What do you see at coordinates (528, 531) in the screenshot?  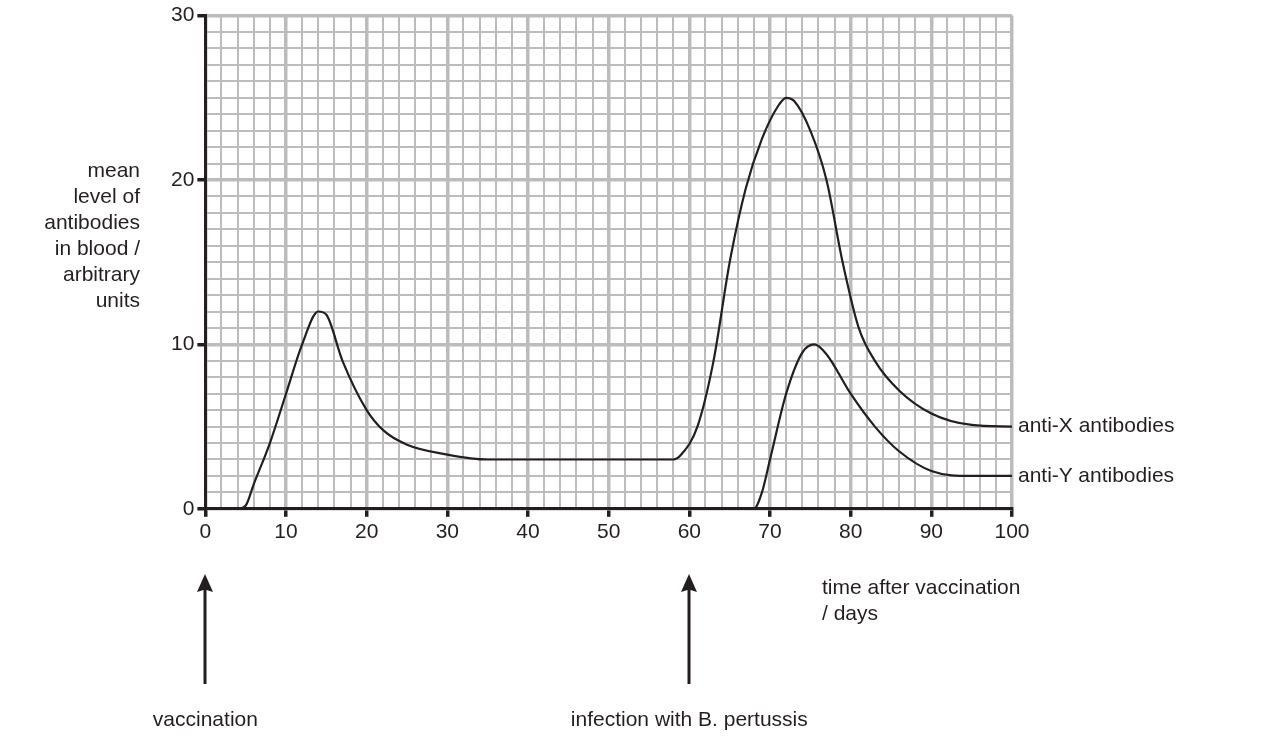 I see `x-tick-label: 40` at bounding box center [528, 531].